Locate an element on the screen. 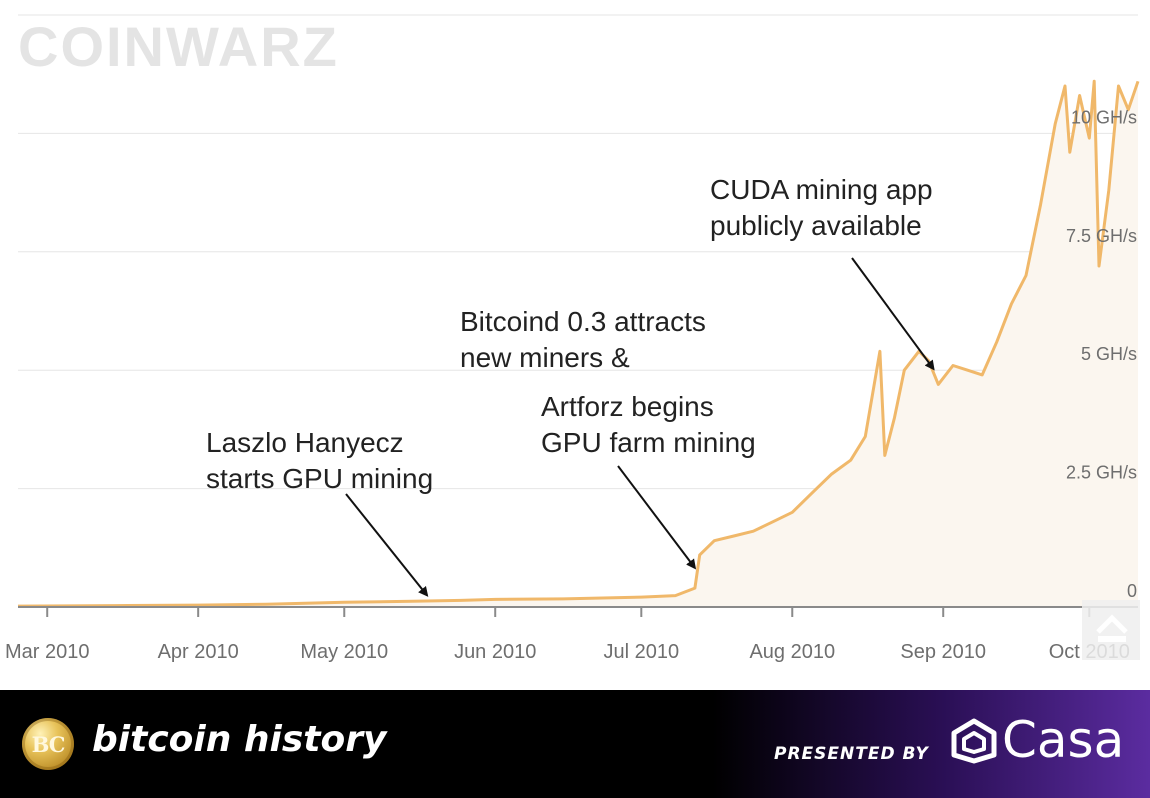 This screenshot has width=1150, height=798. presented-by-label: PRESENTED BY is located at coordinates (851, 754).